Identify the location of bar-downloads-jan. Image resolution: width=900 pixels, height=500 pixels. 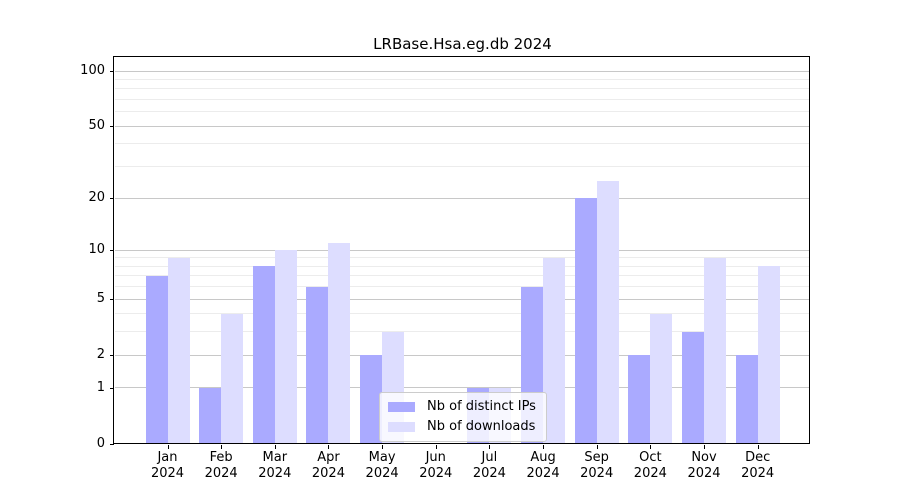
(178, 350).